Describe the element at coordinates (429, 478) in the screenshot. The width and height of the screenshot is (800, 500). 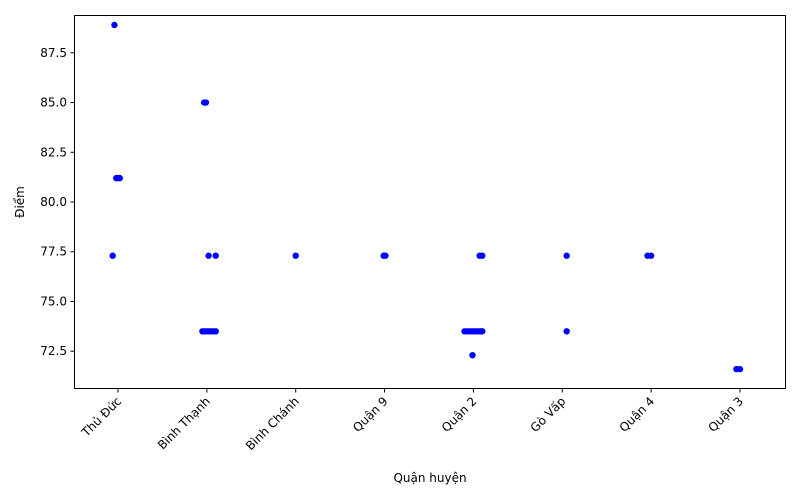
I see `x-axis-label: Quận huyện` at that location.